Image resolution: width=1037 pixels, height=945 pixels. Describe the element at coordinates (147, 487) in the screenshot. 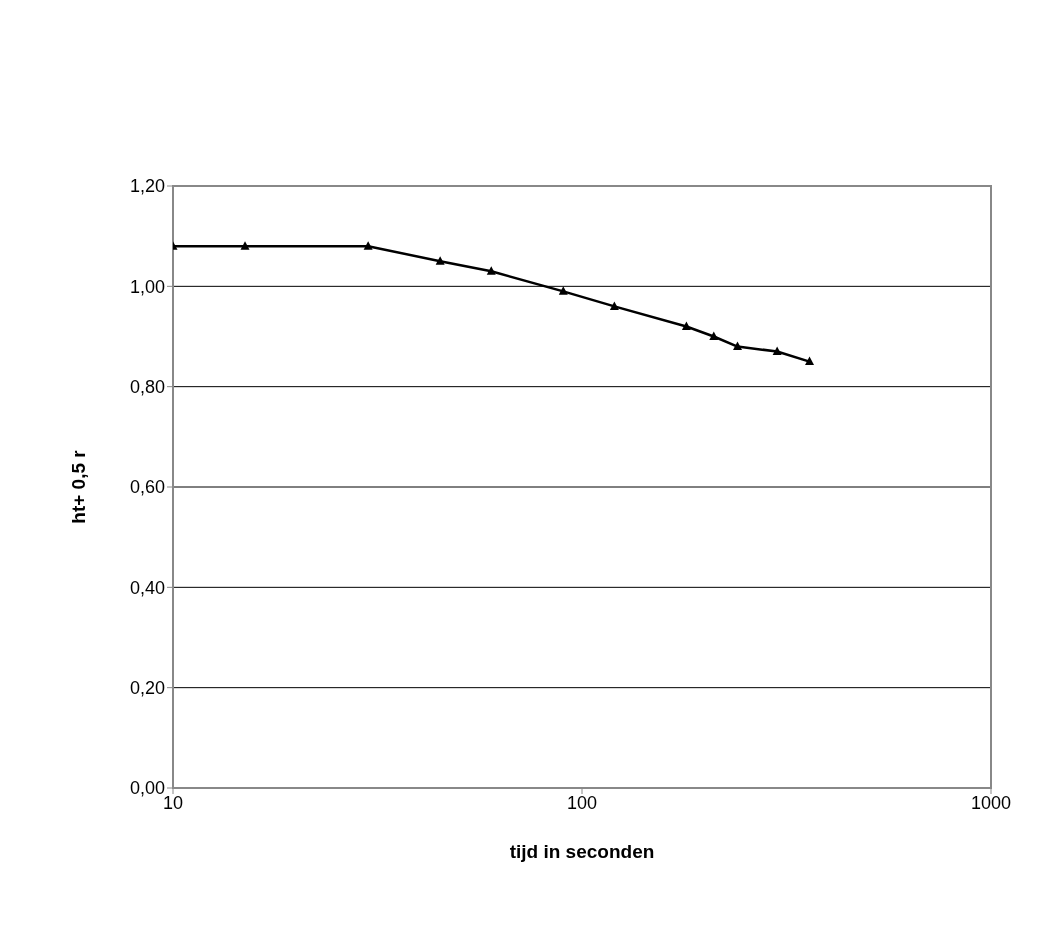

I see `y-tick-label: 0,60` at that location.